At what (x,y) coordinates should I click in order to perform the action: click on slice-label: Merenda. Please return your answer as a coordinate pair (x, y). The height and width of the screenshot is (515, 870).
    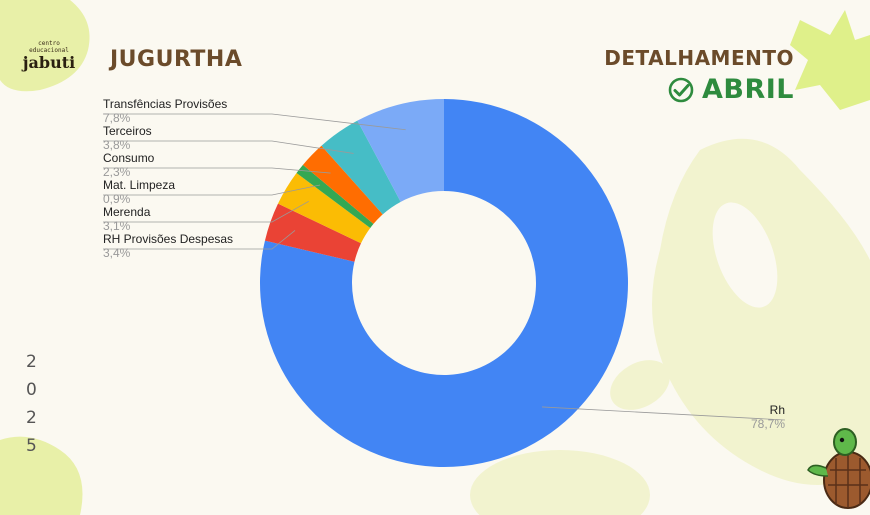
    Looking at the image, I should click on (127, 212).